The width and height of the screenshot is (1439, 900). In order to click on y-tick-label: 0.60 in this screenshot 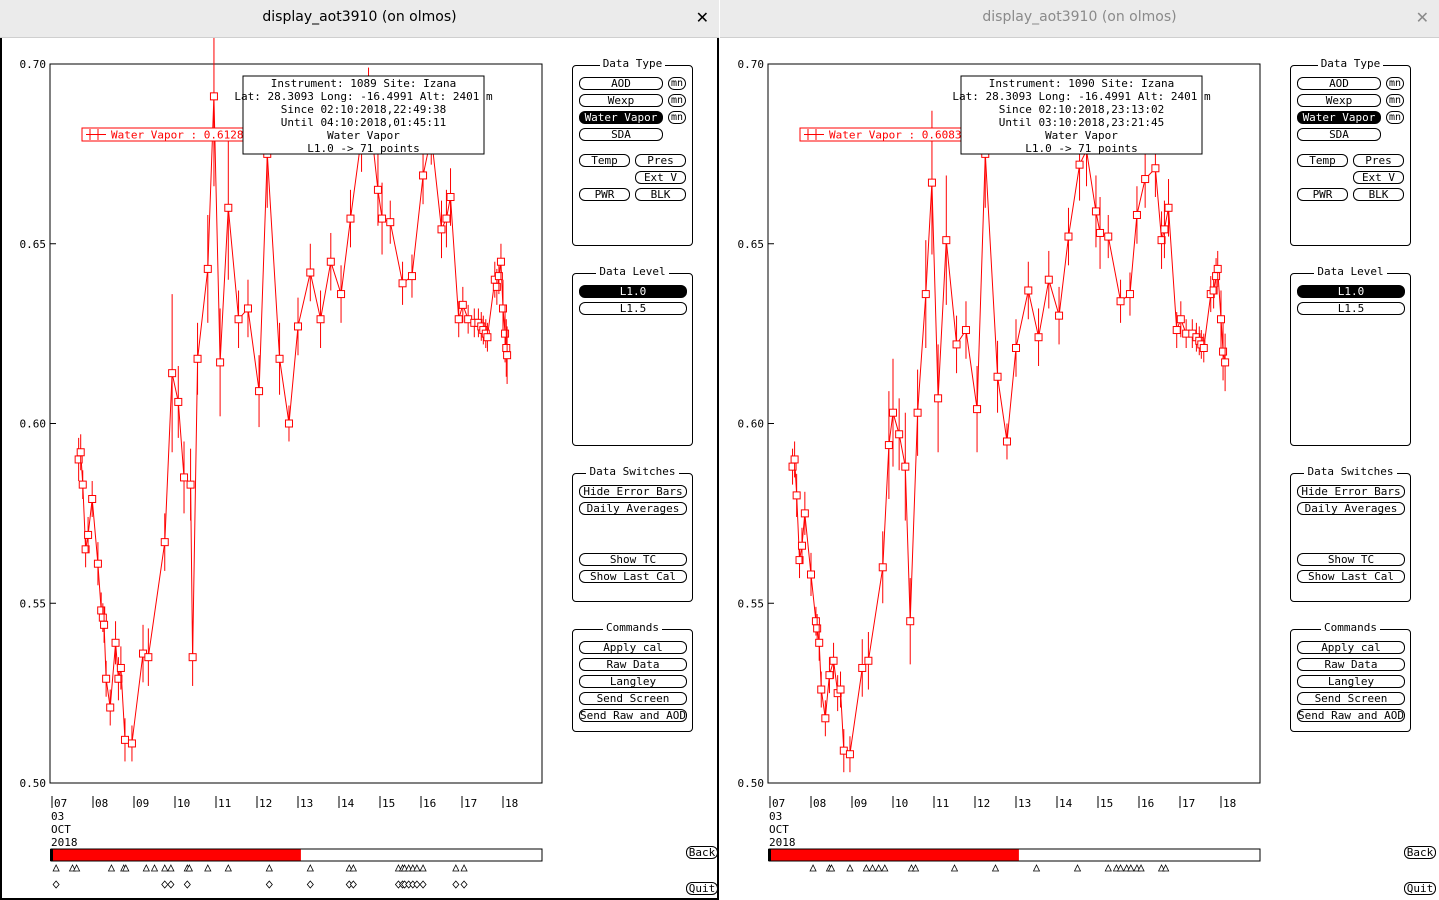, I will do `click(33, 424)`.